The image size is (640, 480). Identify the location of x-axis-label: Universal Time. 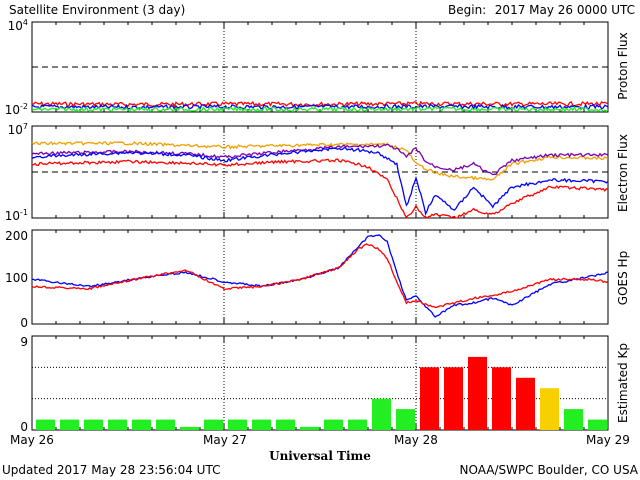
(320, 456).